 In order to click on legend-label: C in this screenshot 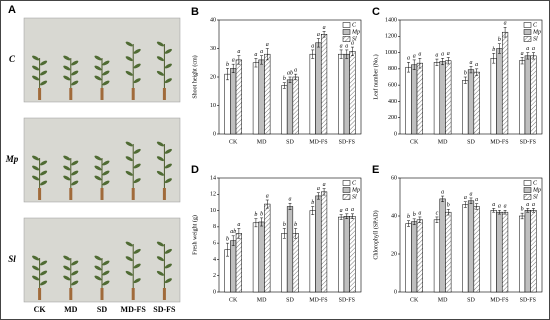, I will do `click(535, 183)`.